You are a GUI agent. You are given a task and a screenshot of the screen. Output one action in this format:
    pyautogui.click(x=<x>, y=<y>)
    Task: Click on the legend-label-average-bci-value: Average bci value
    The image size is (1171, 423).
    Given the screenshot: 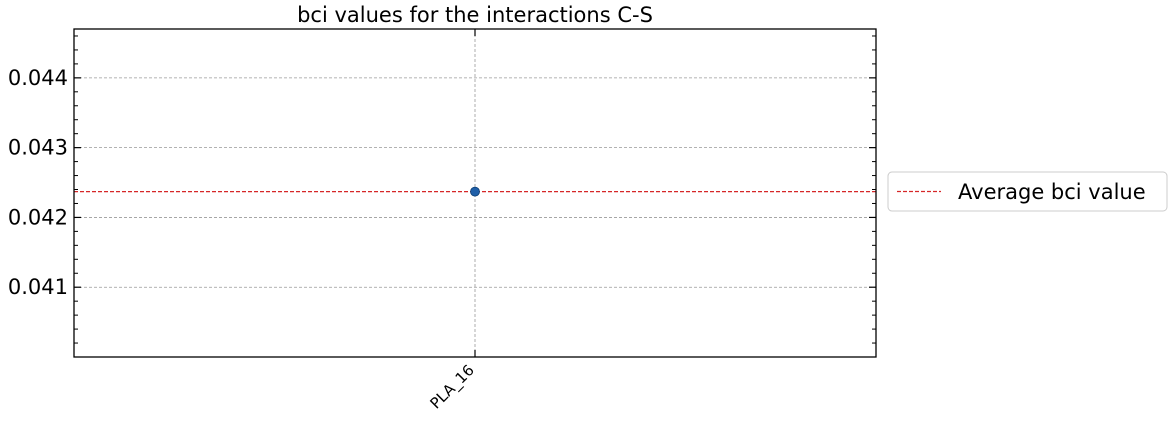 What is the action you would take?
    pyautogui.click(x=1052, y=192)
    